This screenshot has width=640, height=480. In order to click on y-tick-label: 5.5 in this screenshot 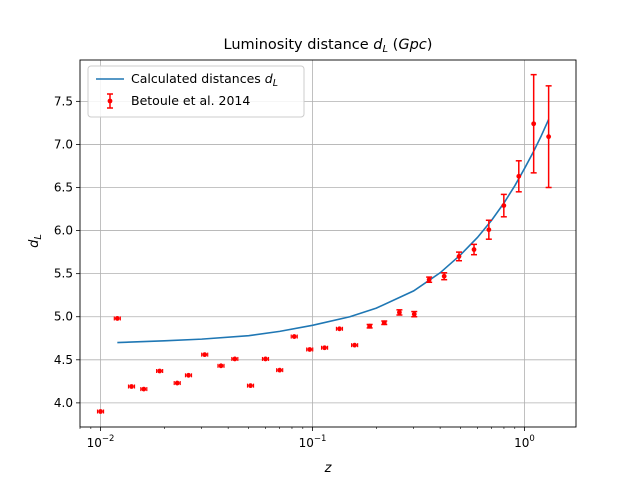, I will do `click(63, 274)`.